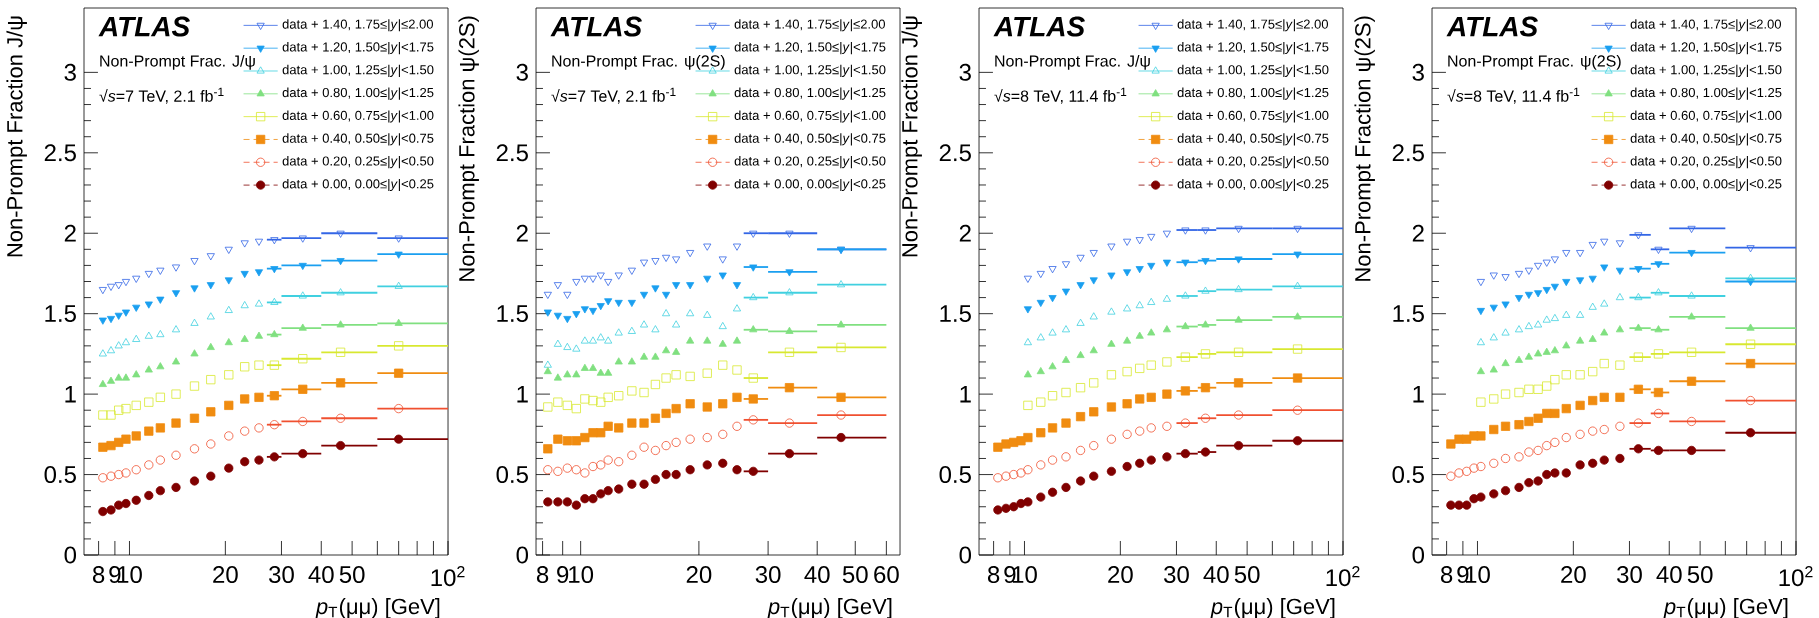 This screenshot has width=1819, height=618. What do you see at coordinates (581, 575) in the screenshot?
I see `x-tick-label: 10` at bounding box center [581, 575].